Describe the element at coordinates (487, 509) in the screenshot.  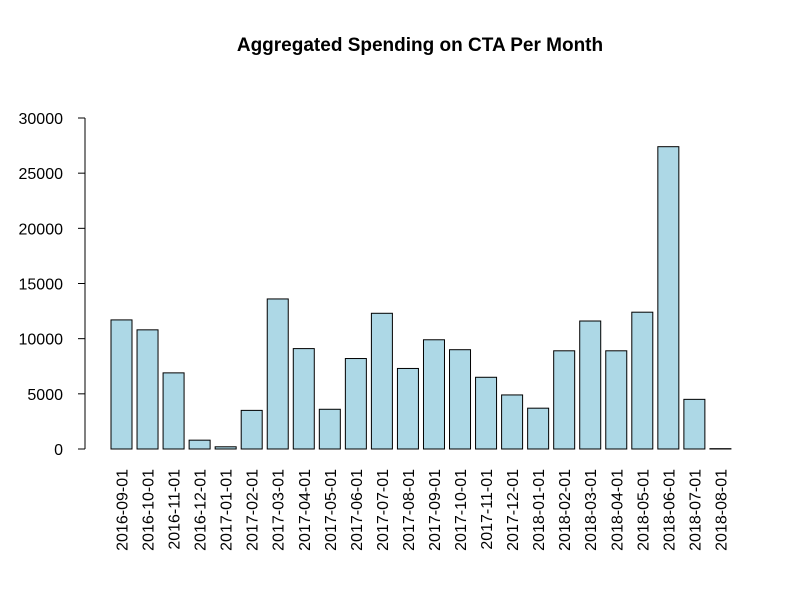
I see `x-tick-label: 2017-11-01` at that location.